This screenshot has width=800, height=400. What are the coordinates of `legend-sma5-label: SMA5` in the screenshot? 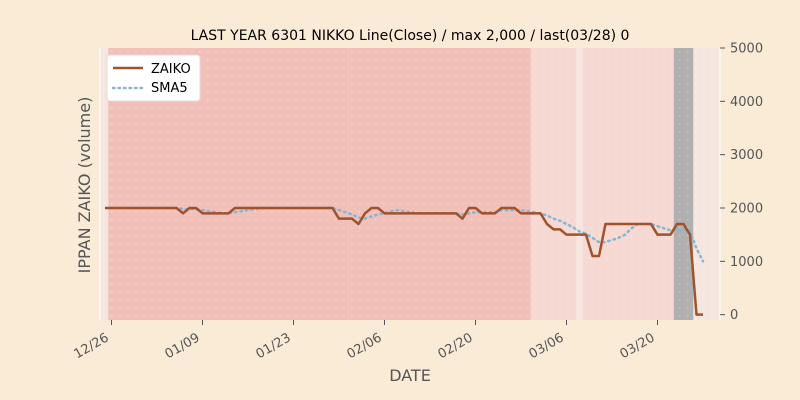 It's located at (169, 88).